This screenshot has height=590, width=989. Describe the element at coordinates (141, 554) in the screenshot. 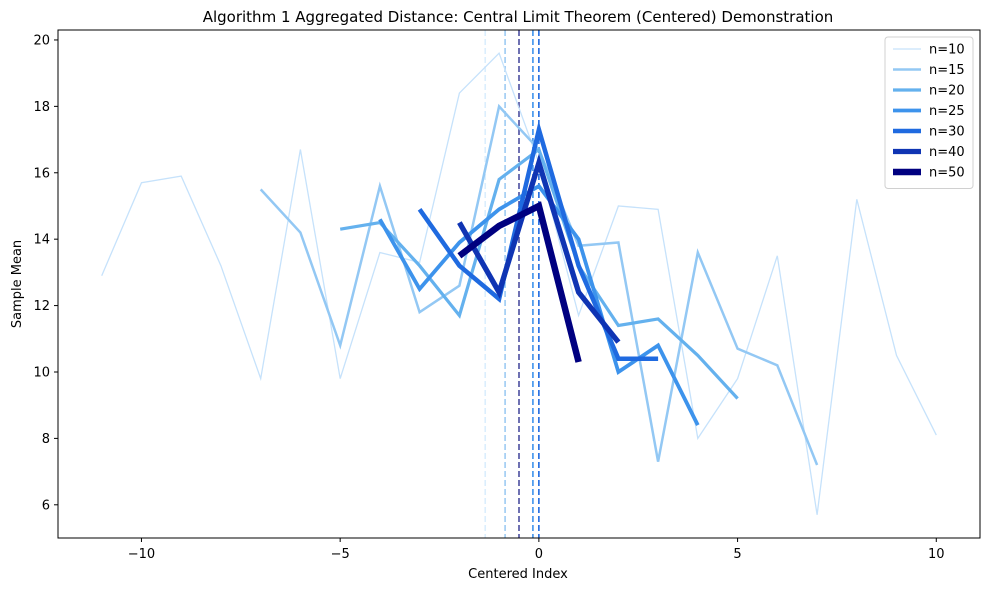

I see `x-tick-label: −10` at that location.